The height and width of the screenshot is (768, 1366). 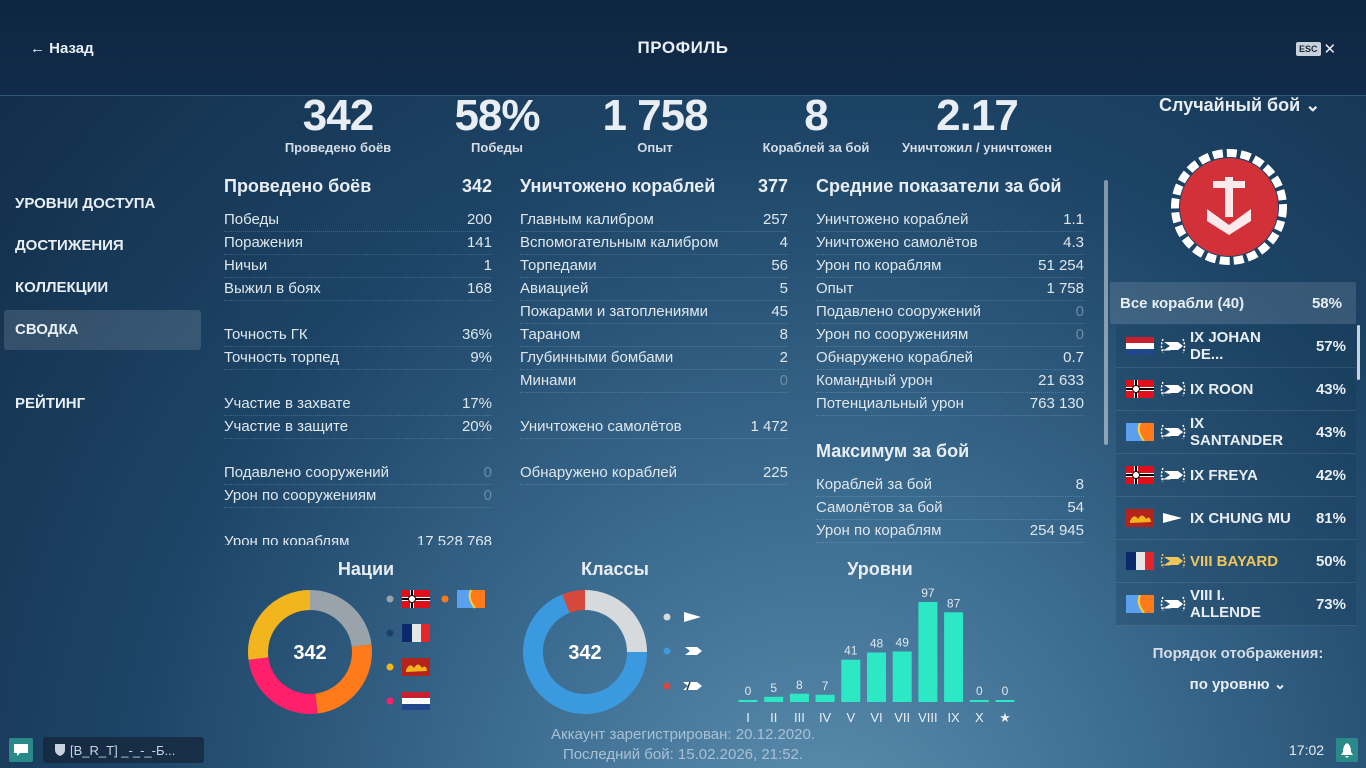 I want to click on summary-label: Опыт, so click(x=655, y=147).